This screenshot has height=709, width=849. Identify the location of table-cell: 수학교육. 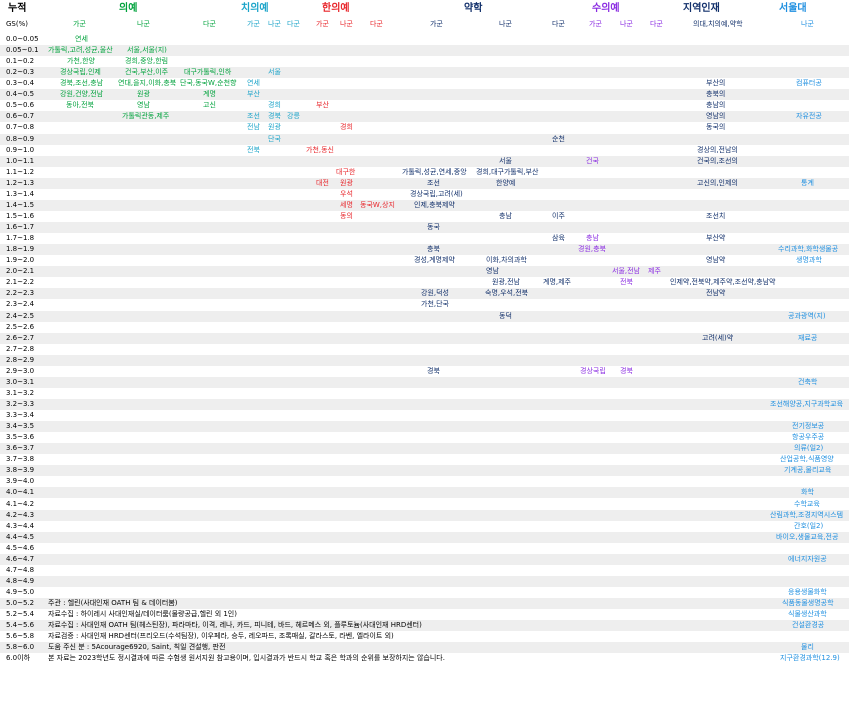
(807, 503).